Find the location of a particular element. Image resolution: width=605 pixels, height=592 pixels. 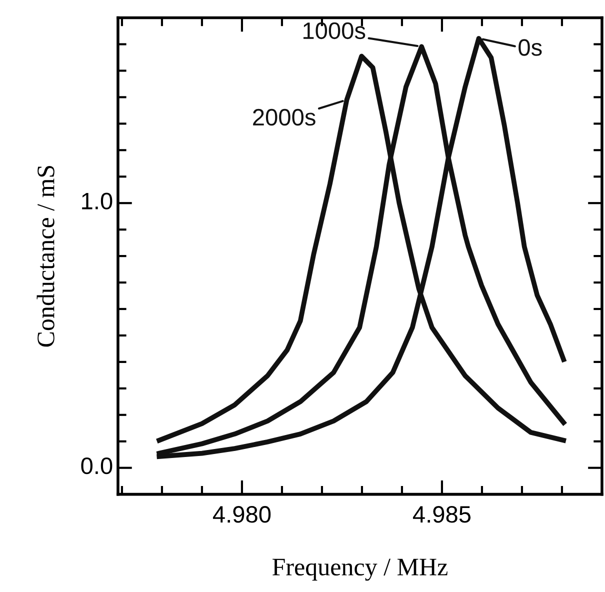

y-tick-label: 1.0 is located at coordinates (97, 201).